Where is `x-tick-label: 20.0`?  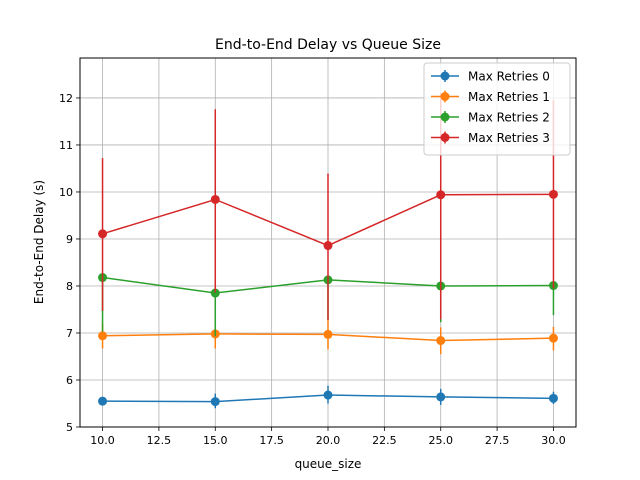
x-tick-label: 20.0 is located at coordinates (328, 440).